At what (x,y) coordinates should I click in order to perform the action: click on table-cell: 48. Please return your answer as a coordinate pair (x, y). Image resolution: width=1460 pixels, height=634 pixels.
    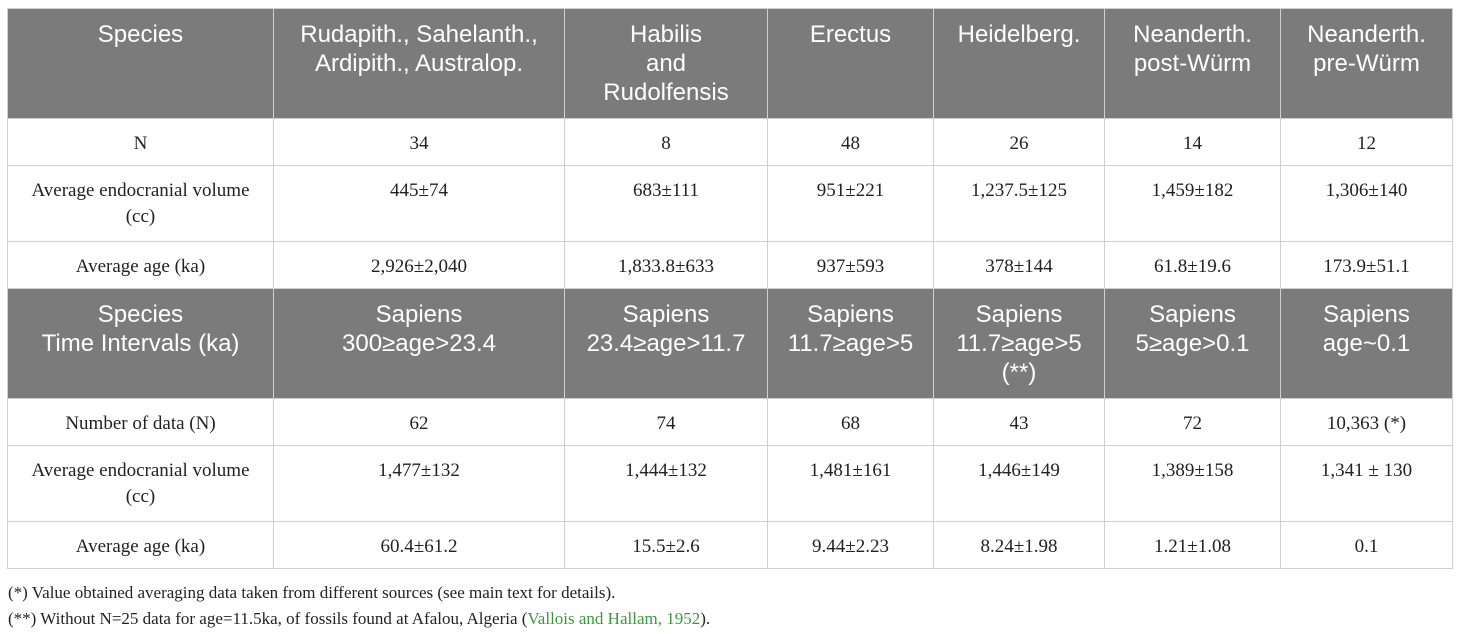
    Looking at the image, I should click on (850, 142).